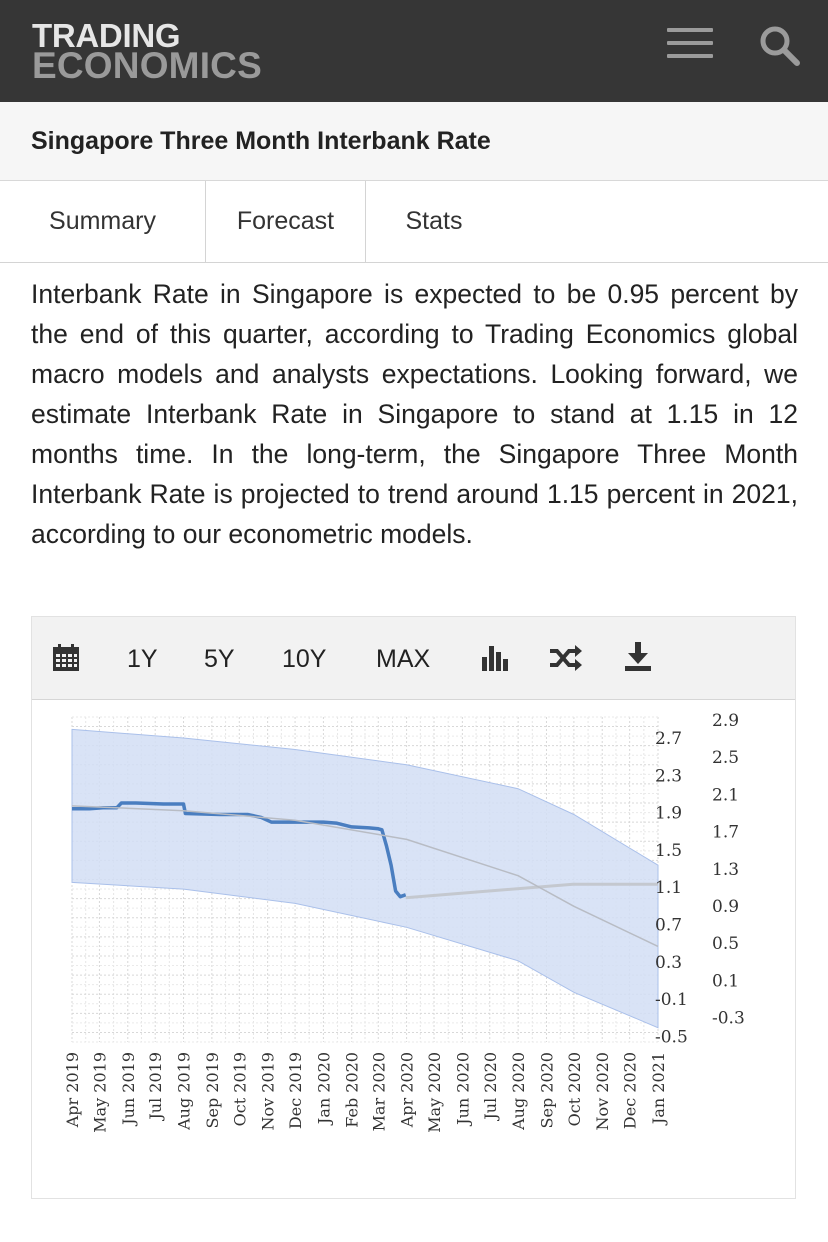  I want to click on y-tick-label-inner: 1.9, so click(668, 814).